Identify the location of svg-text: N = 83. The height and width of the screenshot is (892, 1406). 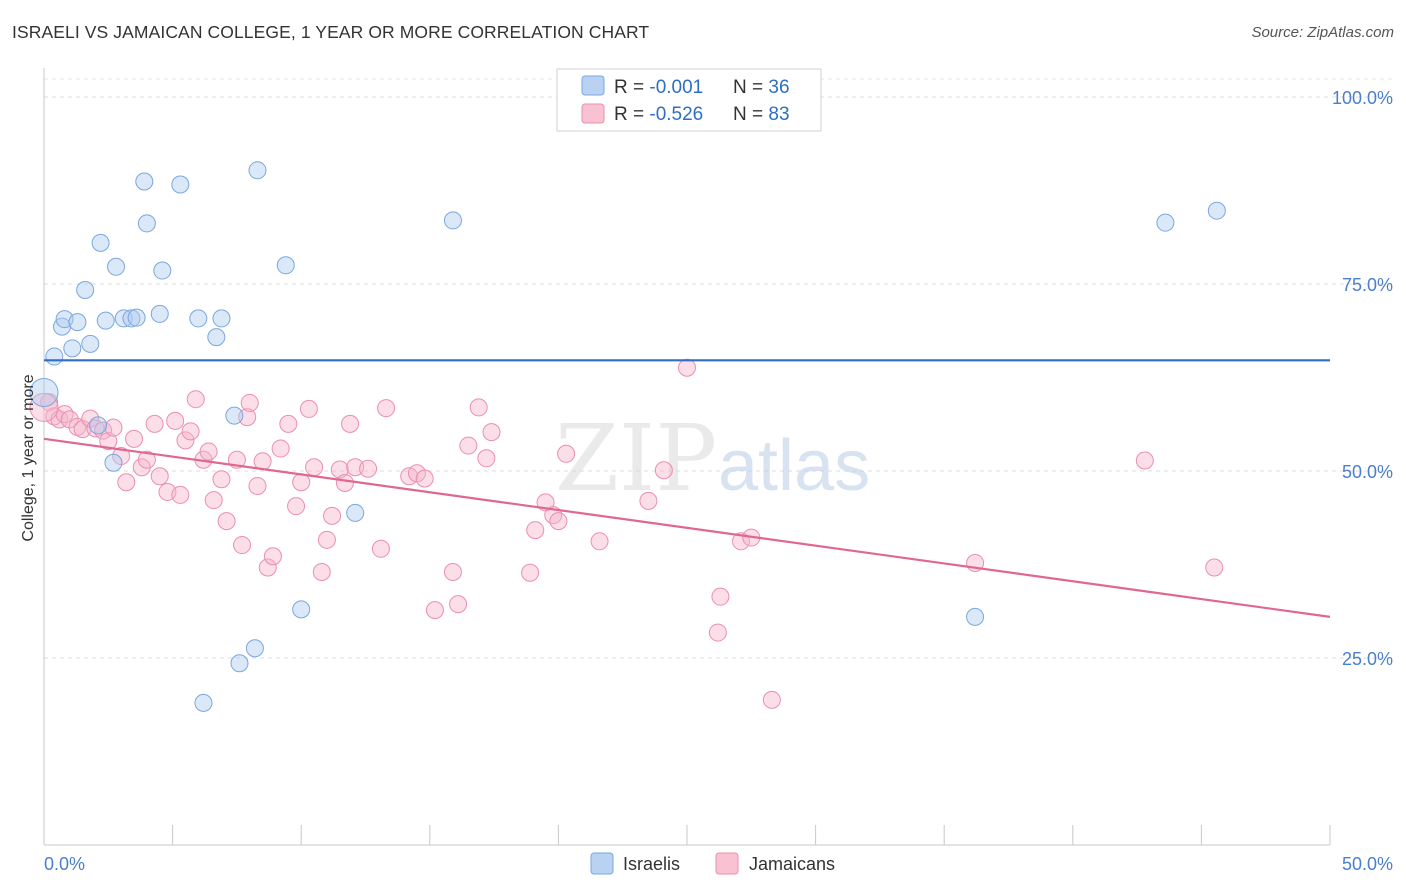
(761, 114).